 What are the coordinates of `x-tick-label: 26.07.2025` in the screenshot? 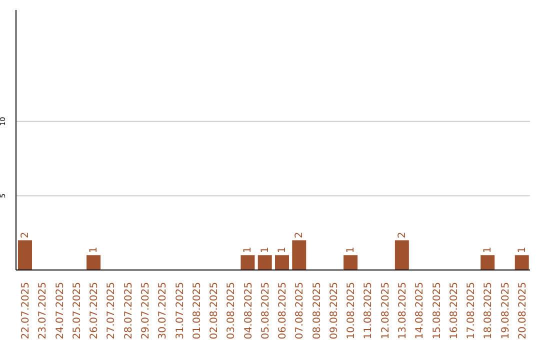 It's located at (94, 311).